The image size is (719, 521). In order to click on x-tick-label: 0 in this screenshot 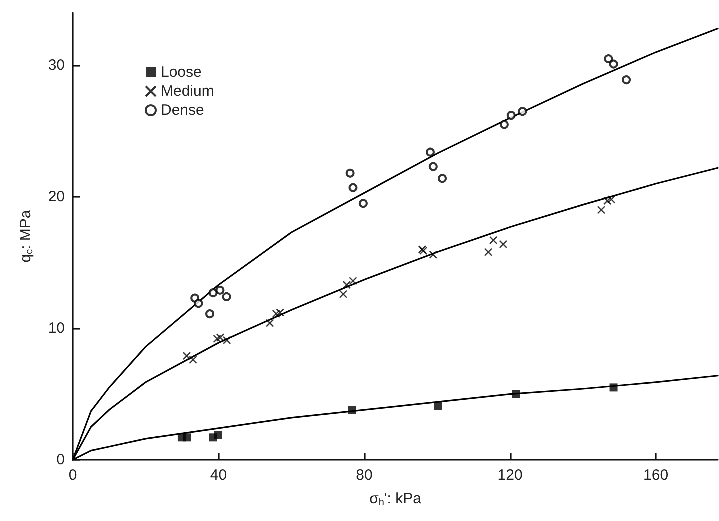, I will do `click(73, 475)`.